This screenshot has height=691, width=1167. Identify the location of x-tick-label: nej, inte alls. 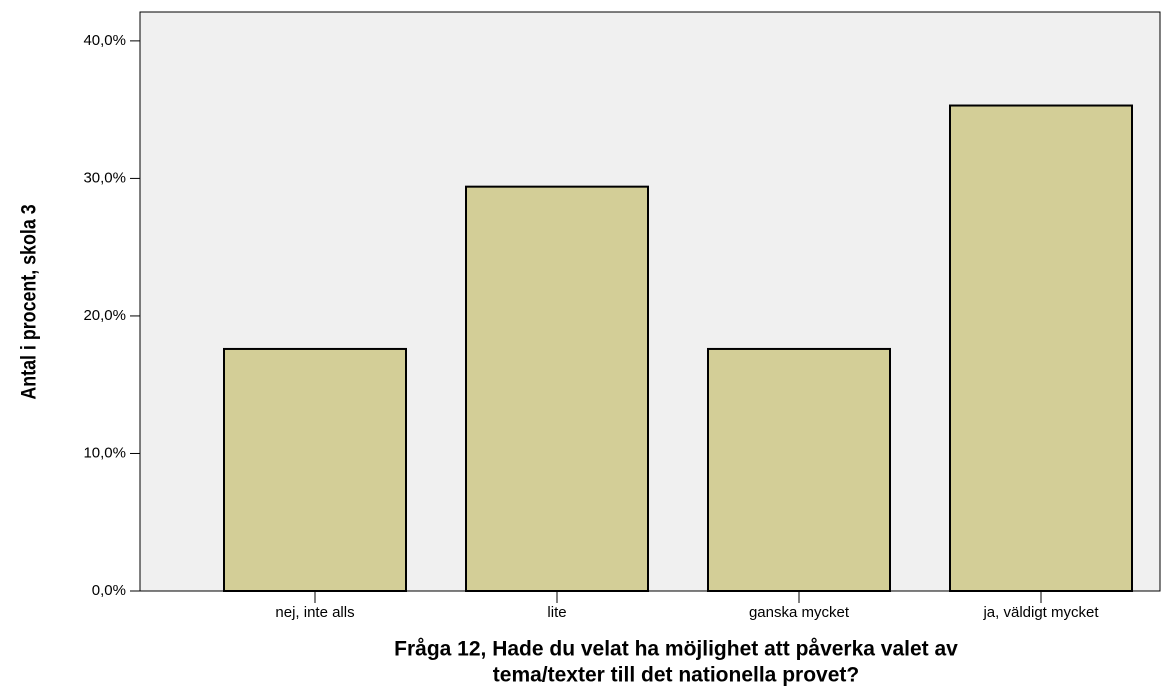
(314, 612).